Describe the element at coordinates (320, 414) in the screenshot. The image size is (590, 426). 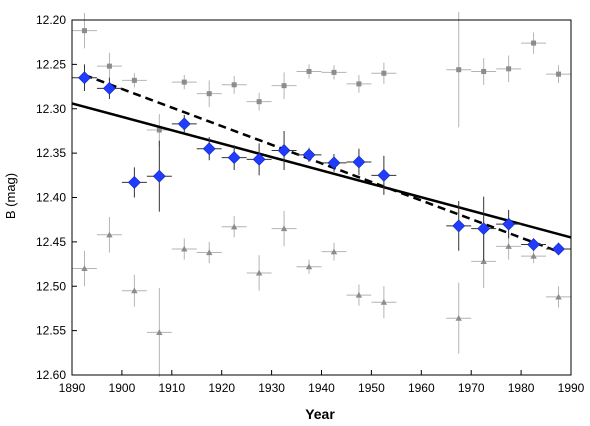
I see `x-axis-label: Year` at that location.